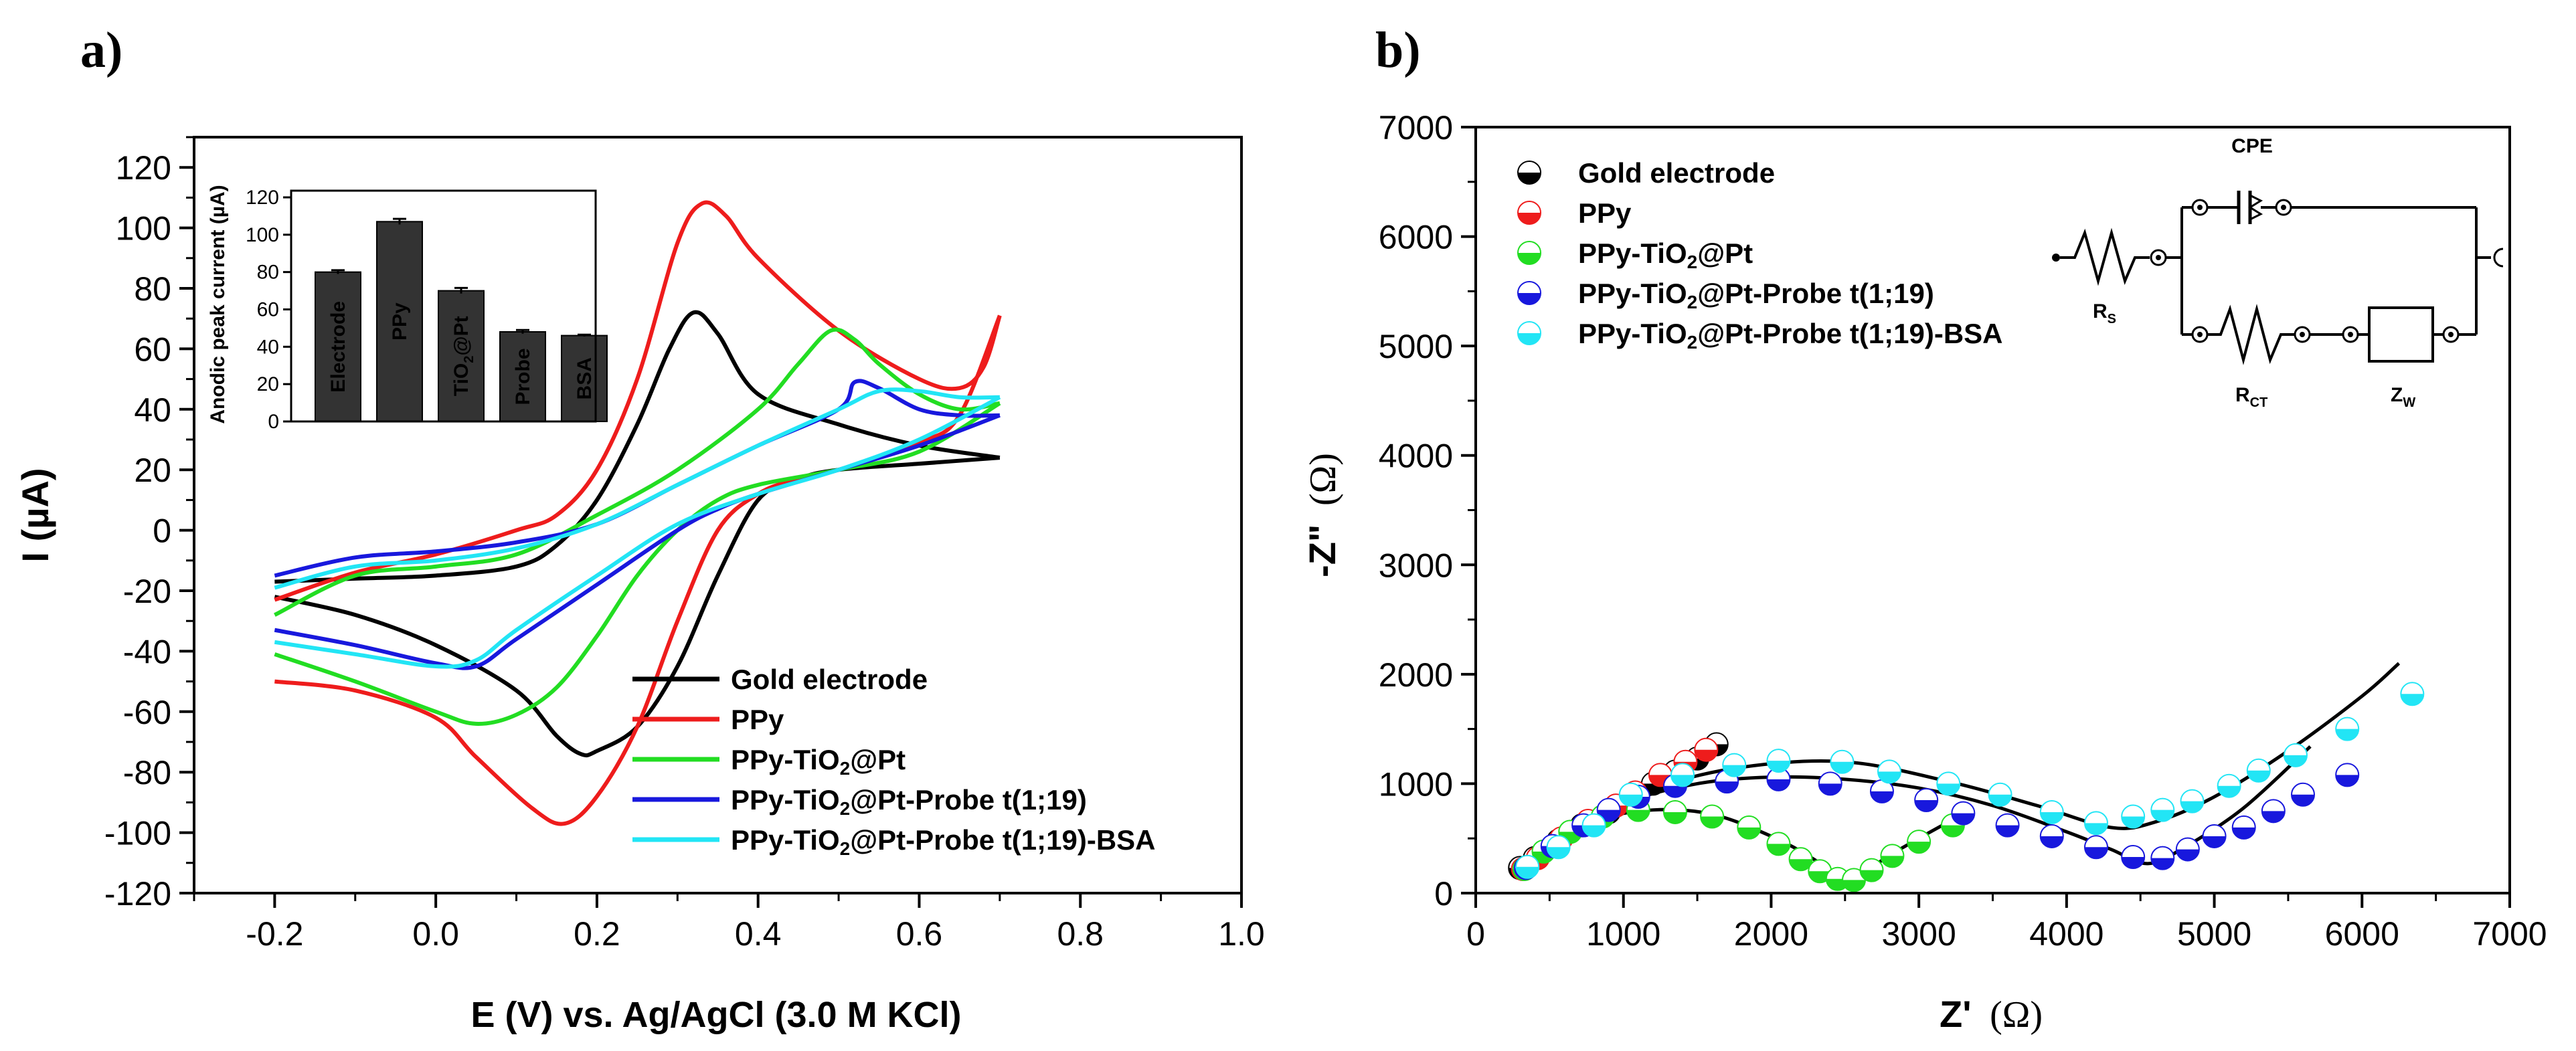 Image resolution: width=2576 pixels, height=1051 pixels. Describe the element at coordinates (909, 801) in the screenshot. I see `cv-legend-label: PPy-TiO2@Pt-Probe t(1;19)` at that location.